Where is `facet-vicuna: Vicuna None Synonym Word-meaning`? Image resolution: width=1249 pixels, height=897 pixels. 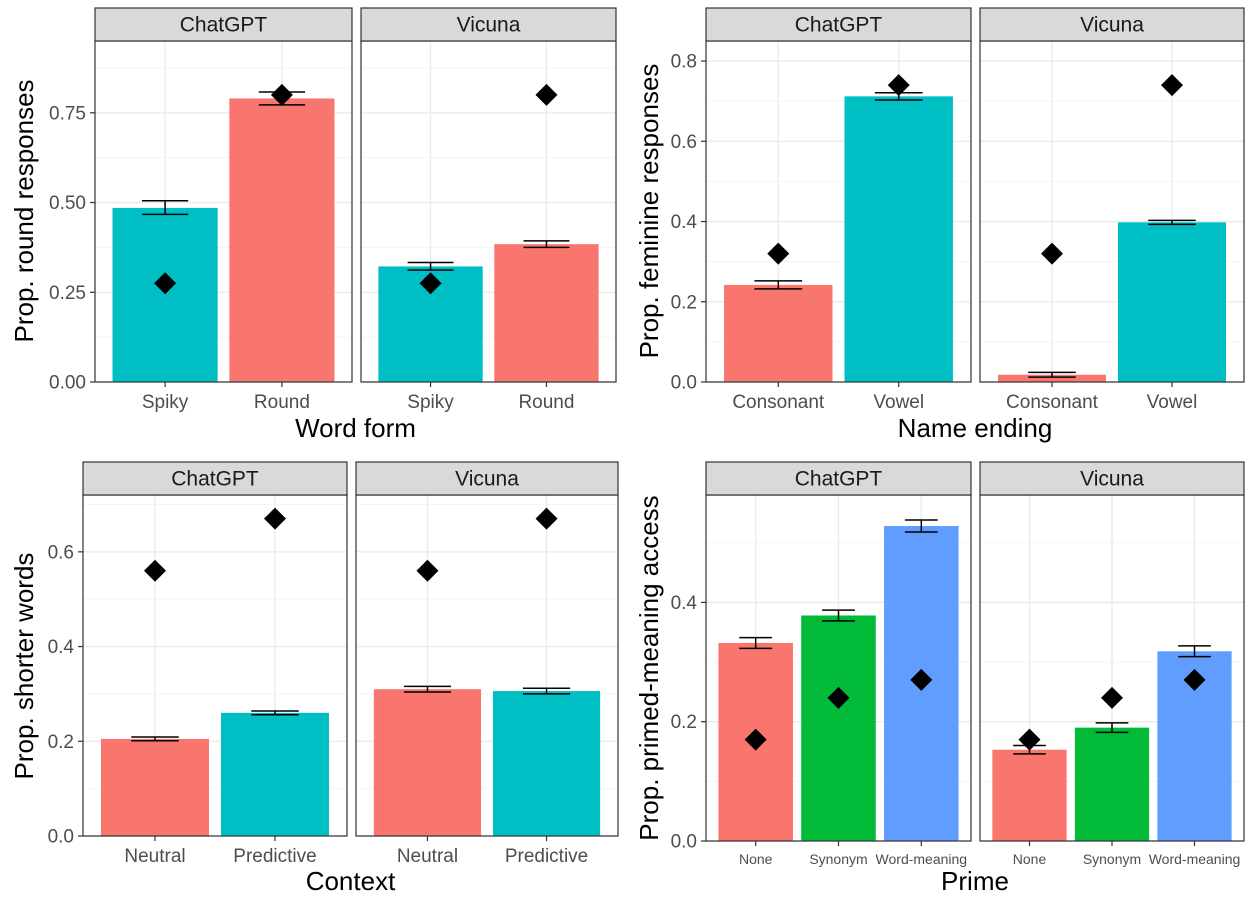 facet-vicuna: Vicuna None Synonym Word-meaning is located at coordinates (1112, 664).